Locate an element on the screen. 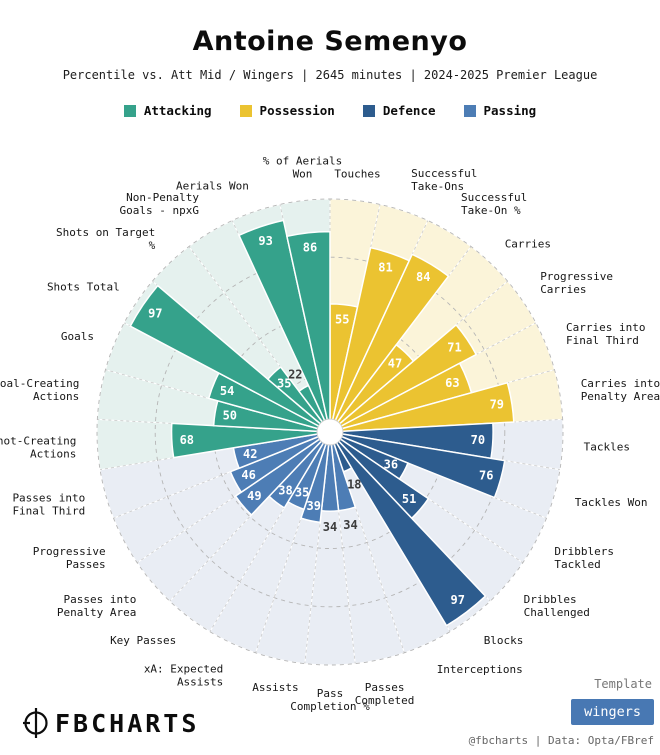 The width and height of the screenshot is (660, 755). value-label-tackles-won: 76 is located at coordinates (486, 475).